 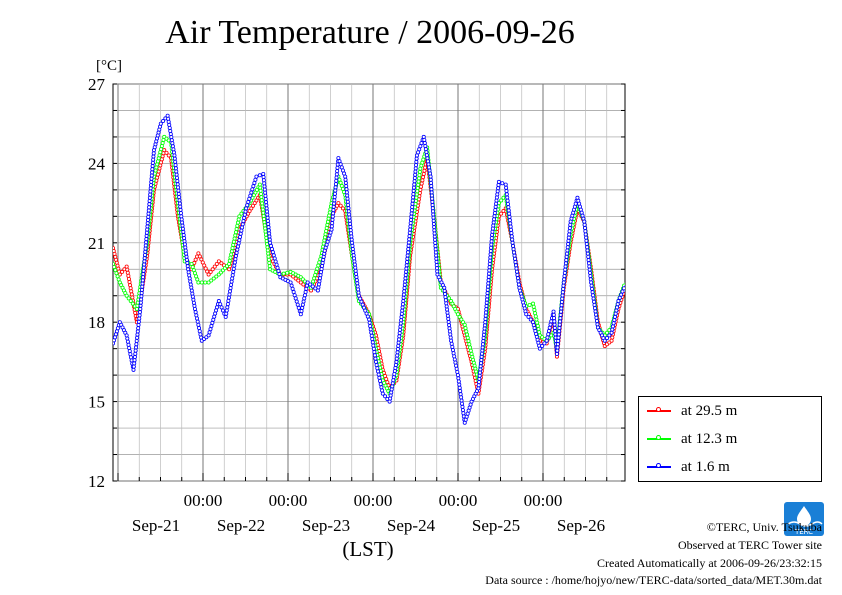 What do you see at coordinates (764, 527) in the screenshot?
I see `copyright-text: ©TERC, Univ. Tsukuba` at bounding box center [764, 527].